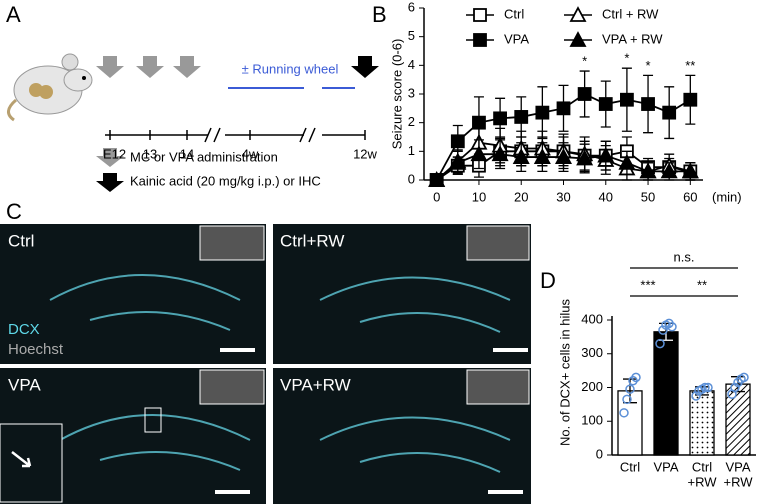 This screenshot has height=504, width=762. Describe the element at coordinates (150, 153) in the screenshot. I see `timeline-label: 13` at that location.